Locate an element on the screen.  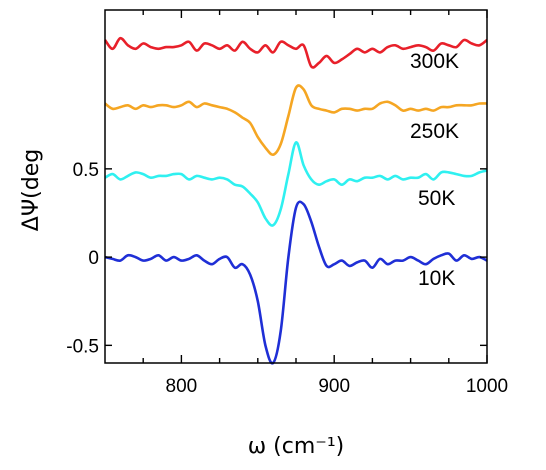
series-line-300k is located at coordinates (295, 52).